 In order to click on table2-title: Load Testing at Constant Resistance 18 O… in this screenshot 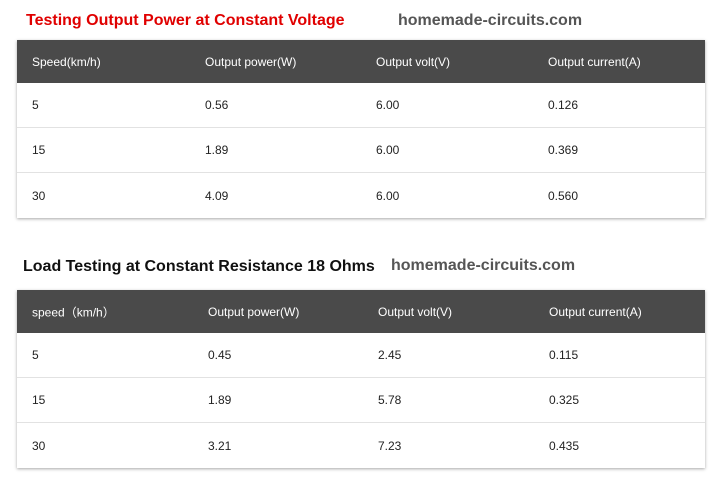, I will do `click(199, 266)`.